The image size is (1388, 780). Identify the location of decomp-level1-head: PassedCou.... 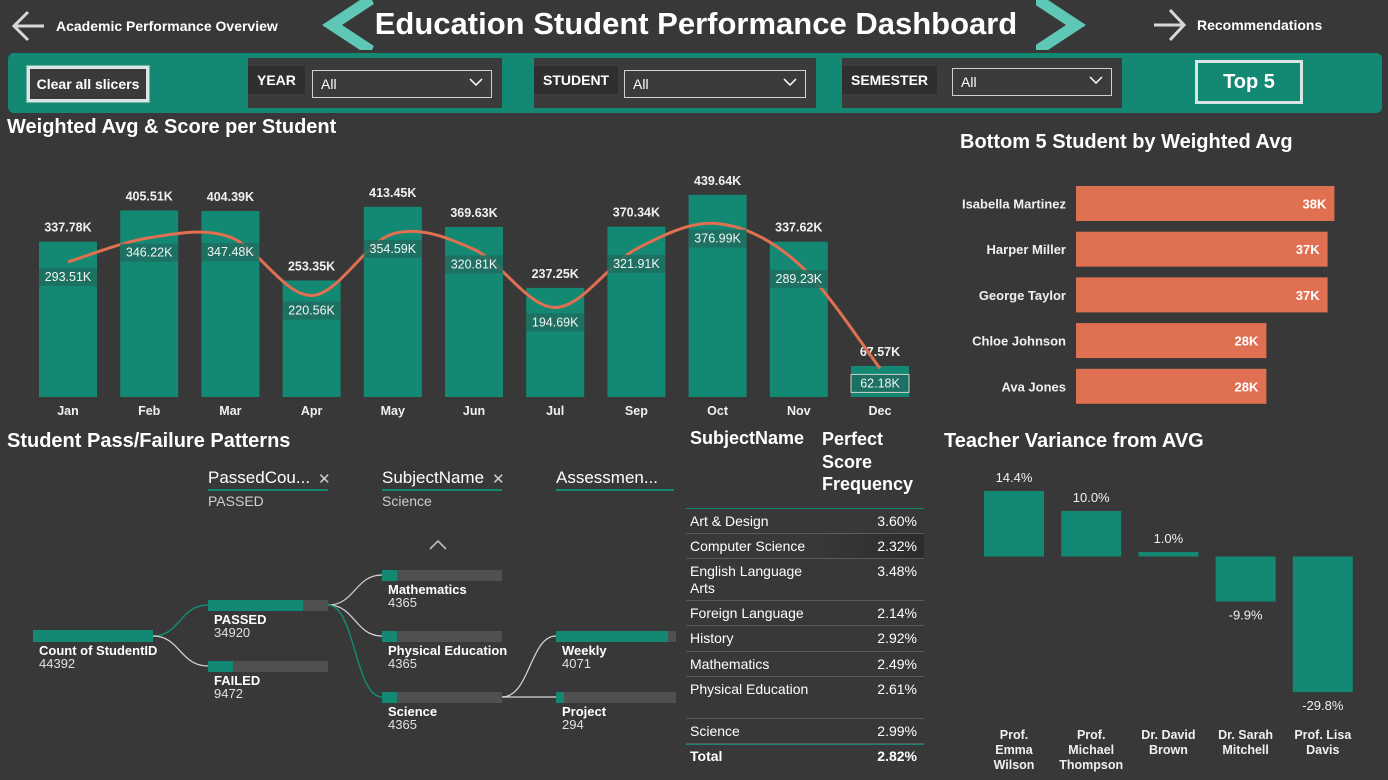
(259, 477).